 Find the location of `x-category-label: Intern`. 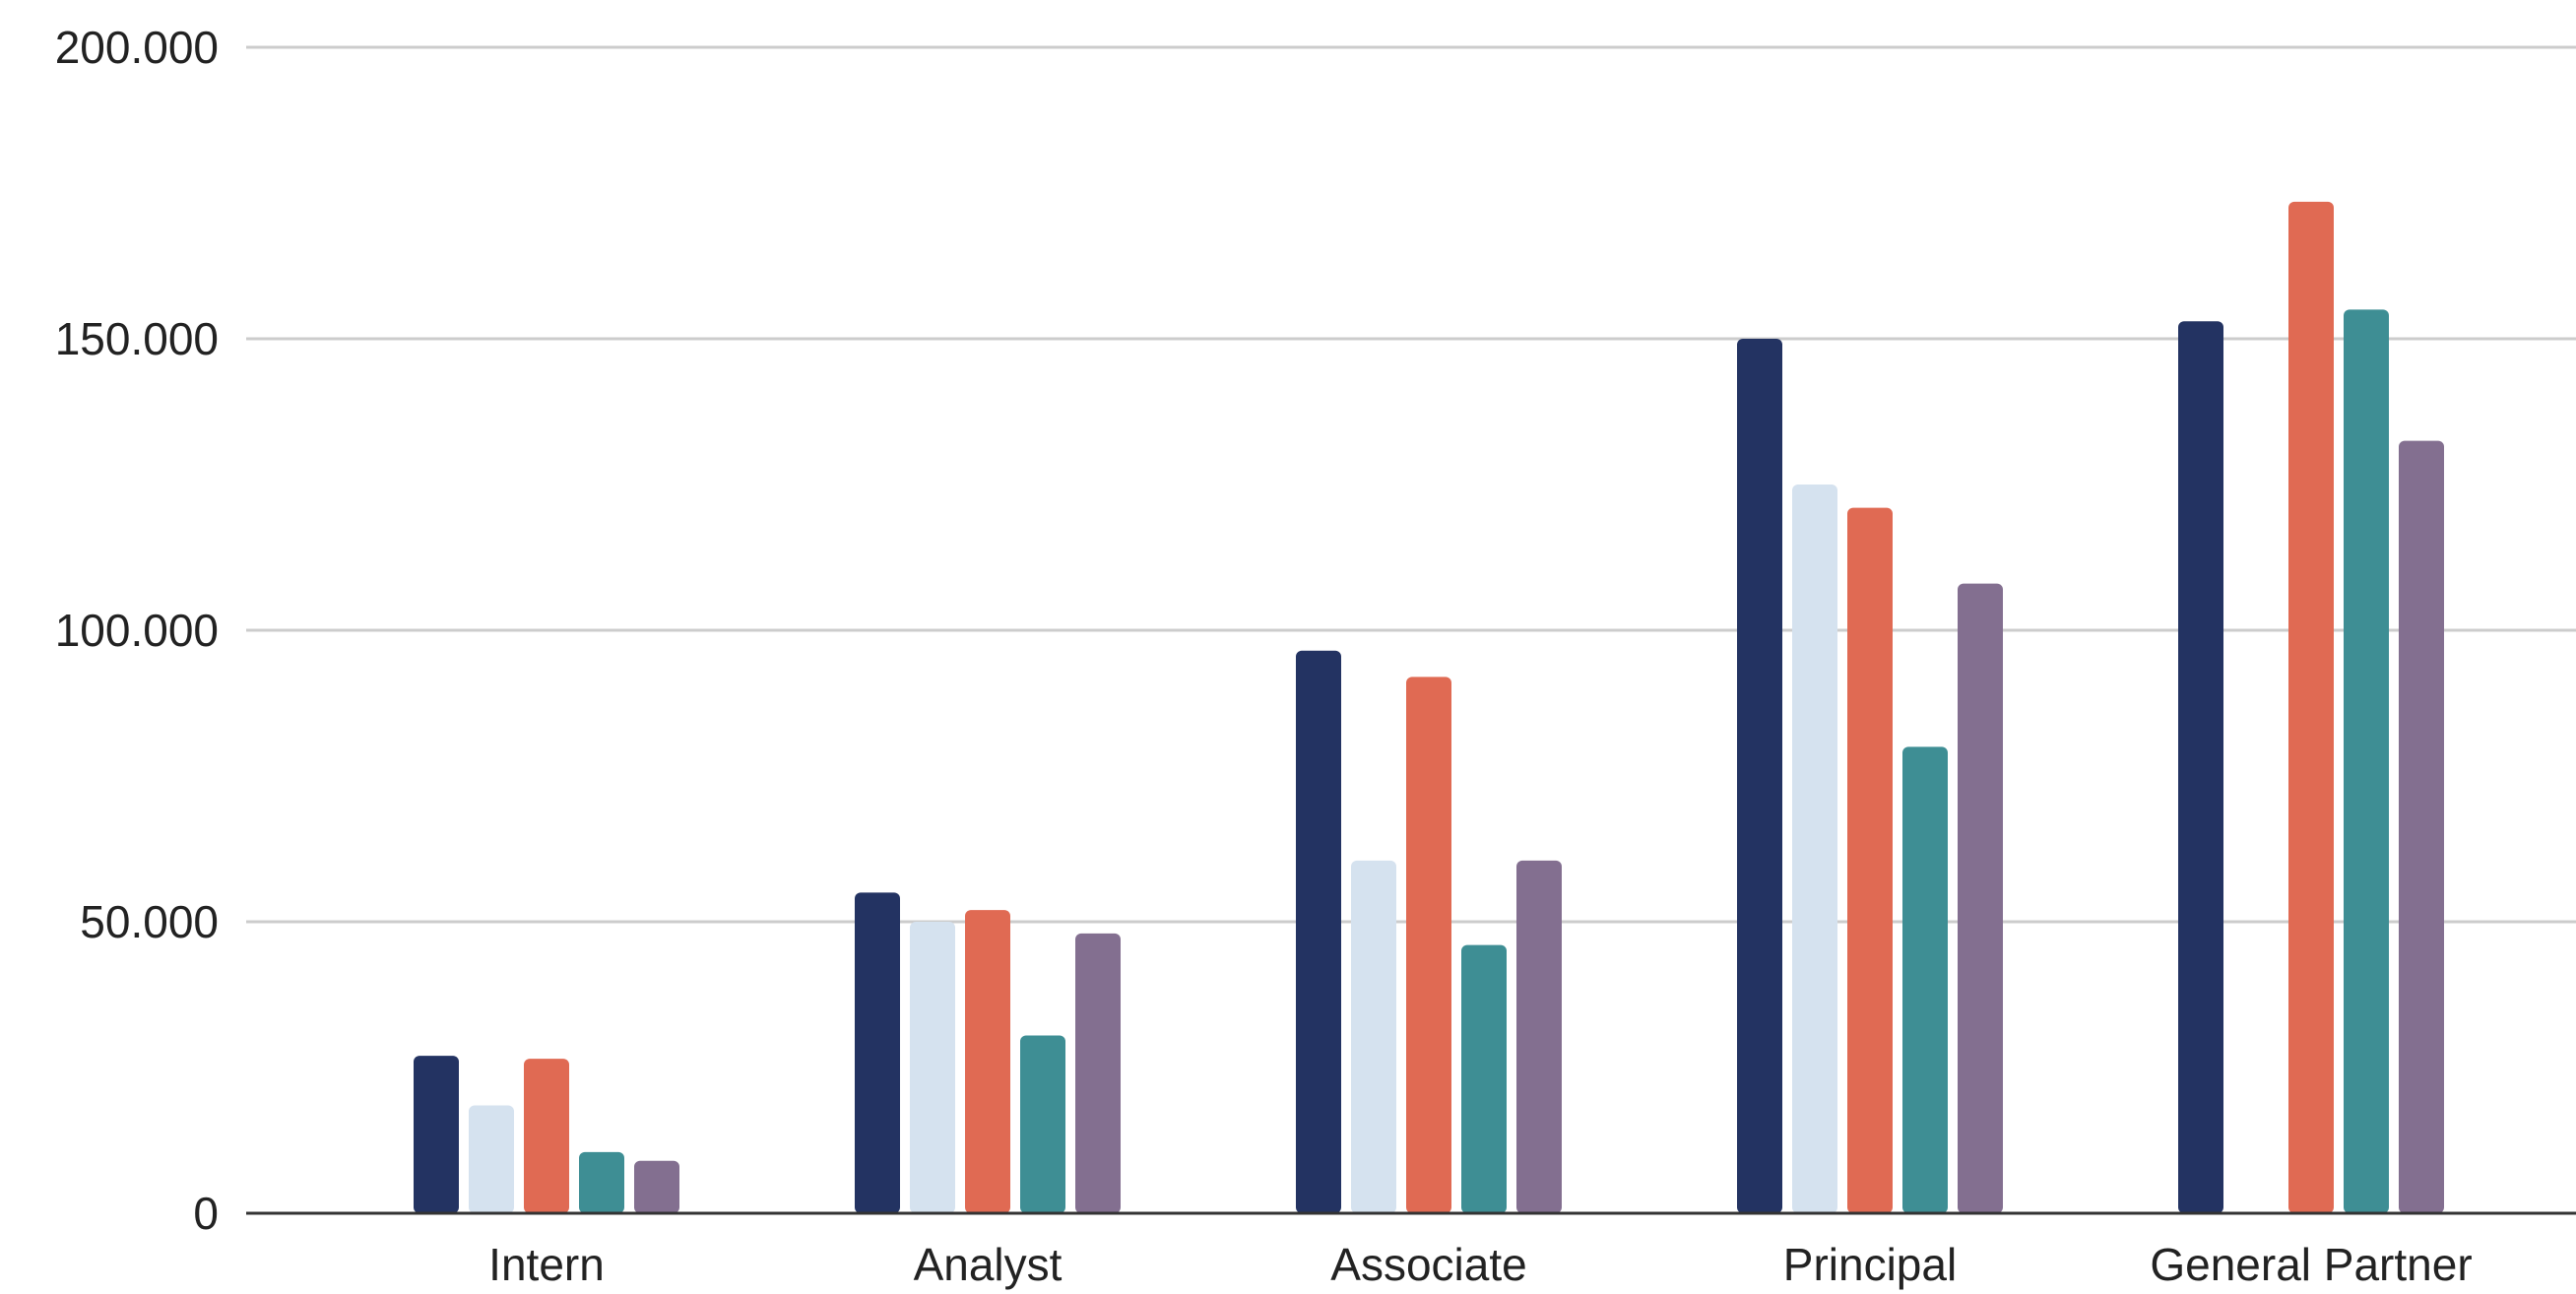

x-category-label: Intern is located at coordinates (546, 1264).